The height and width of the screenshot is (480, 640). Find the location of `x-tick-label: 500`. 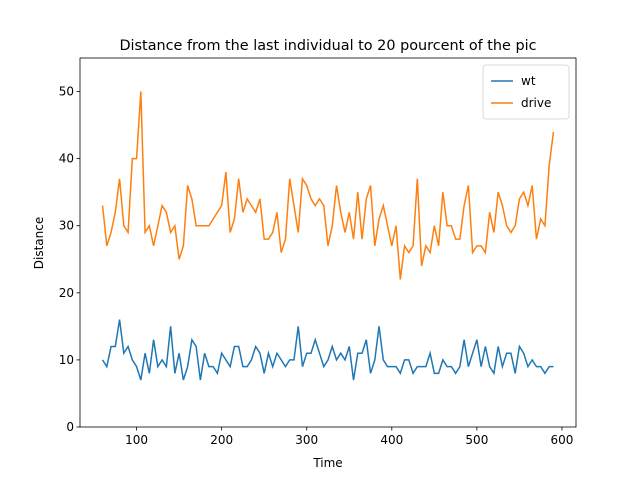

x-tick-label: 500 is located at coordinates (476, 440).